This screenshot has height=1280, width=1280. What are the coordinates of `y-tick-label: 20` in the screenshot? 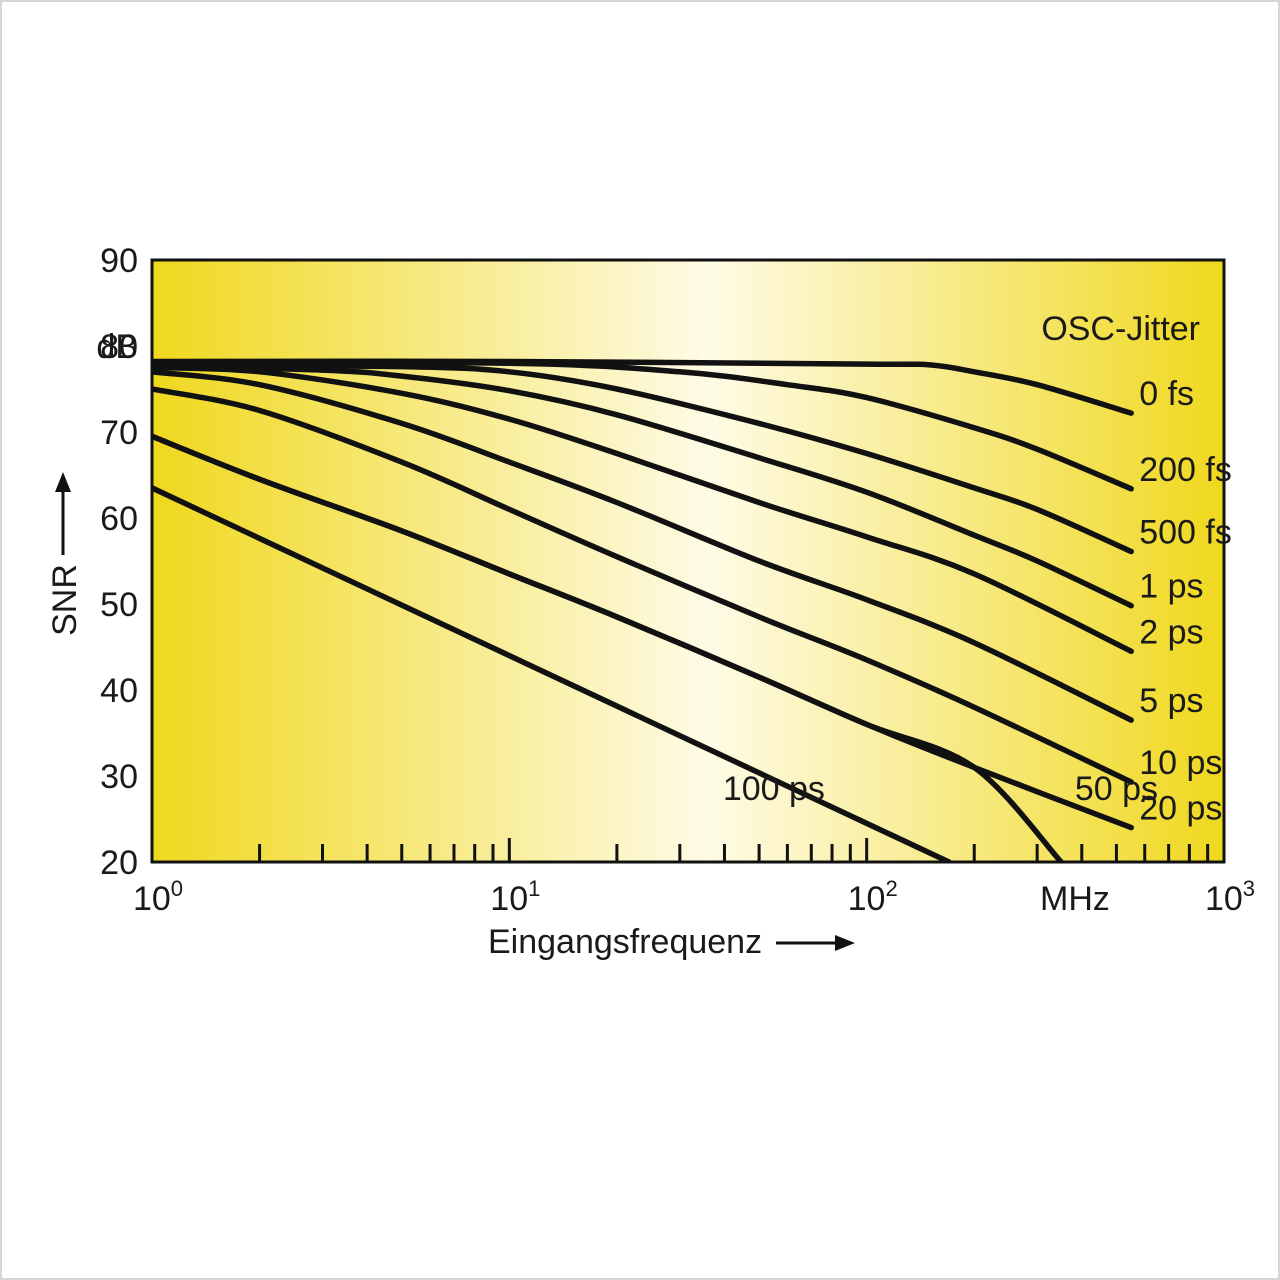 It's located at (119, 863).